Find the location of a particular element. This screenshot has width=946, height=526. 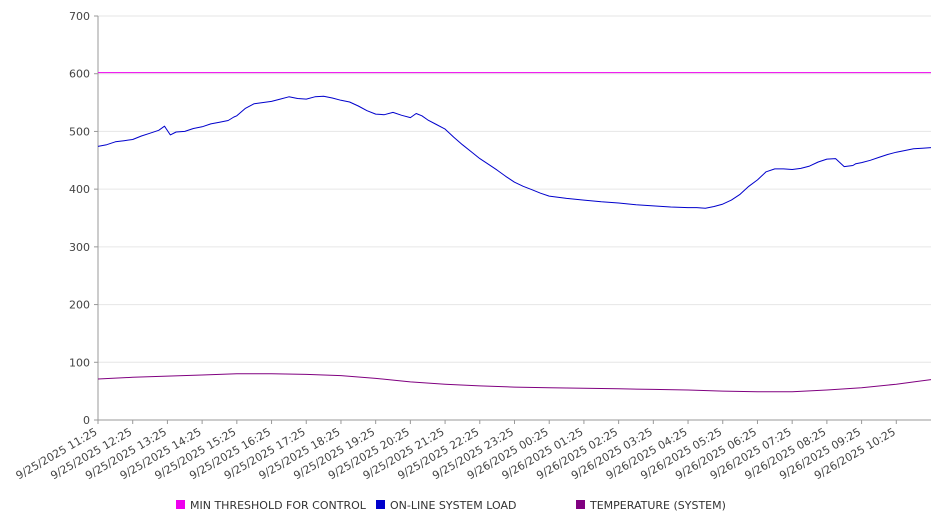

y-tick-label: 200 is located at coordinates (79, 305).